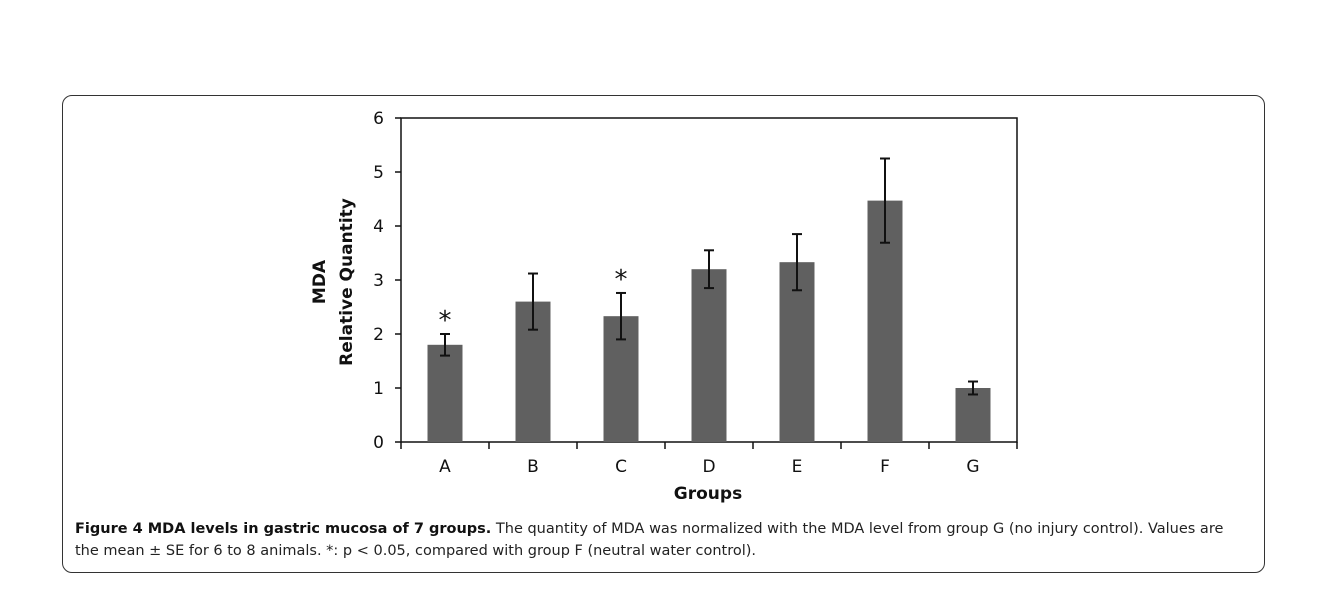 The image size is (1320, 590). Describe the element at coordinates (378, 389) in the screenshot. I see `y-tick-label: 1` at that location.